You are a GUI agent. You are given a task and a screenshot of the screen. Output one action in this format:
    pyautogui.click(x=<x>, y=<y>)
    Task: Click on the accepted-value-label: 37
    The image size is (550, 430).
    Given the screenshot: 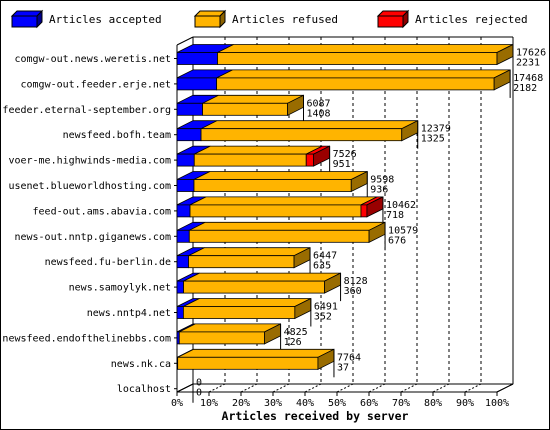 What is the action you would take?
    pyautogui.click(x=343, y=367)
    